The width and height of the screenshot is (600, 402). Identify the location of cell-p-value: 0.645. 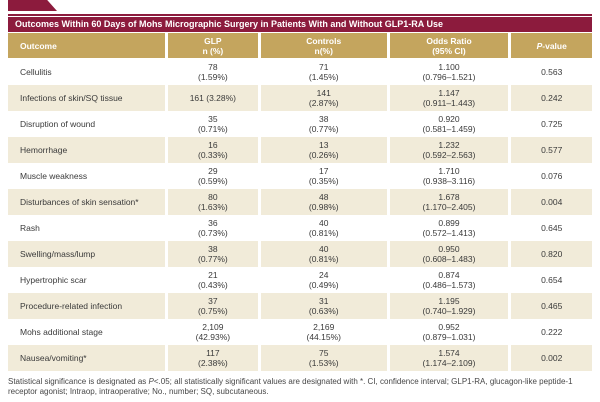
(551, 228).